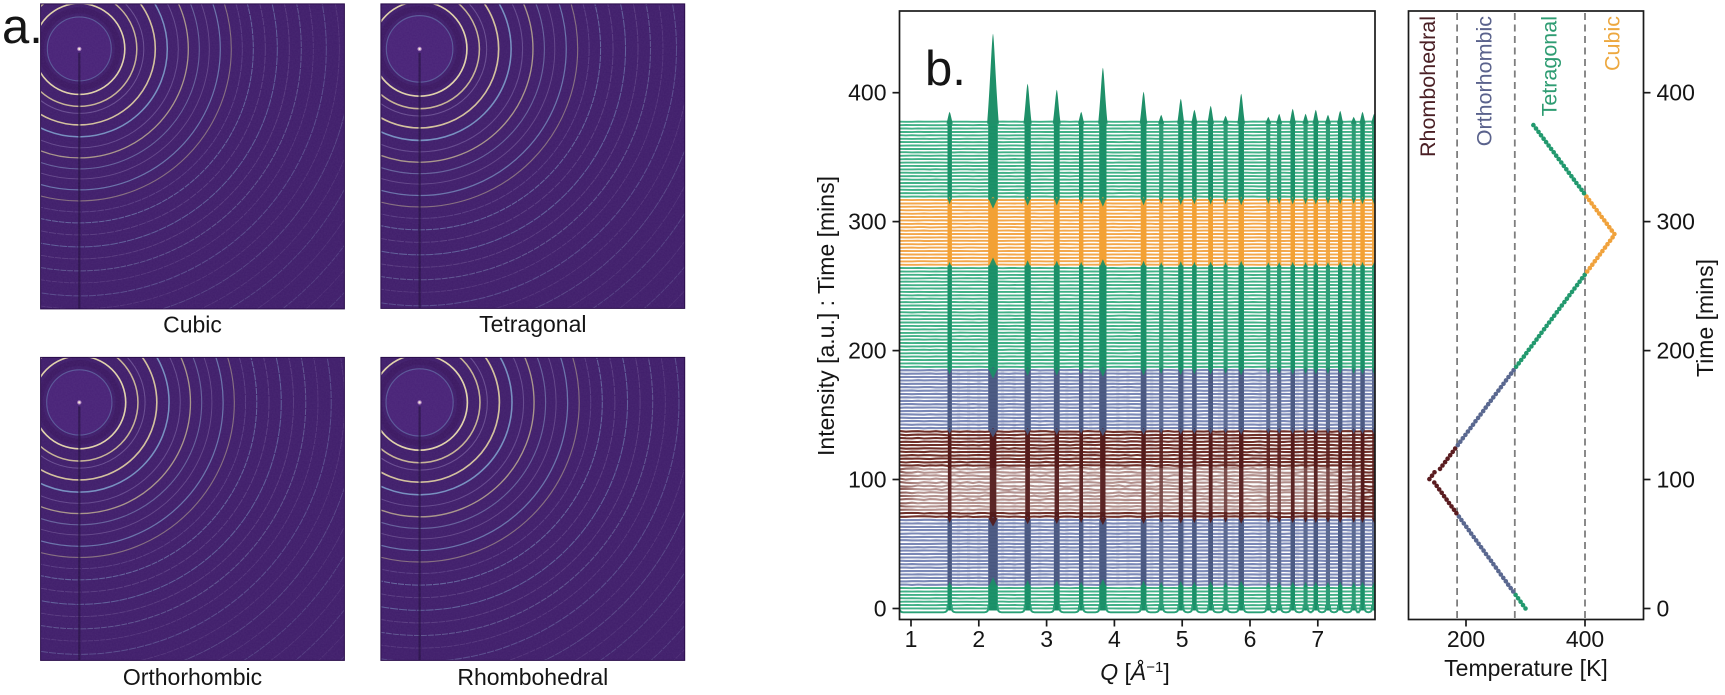 This screenshot has width=1725, height=695. I want to click on svg-text: b., so click(945, 69).